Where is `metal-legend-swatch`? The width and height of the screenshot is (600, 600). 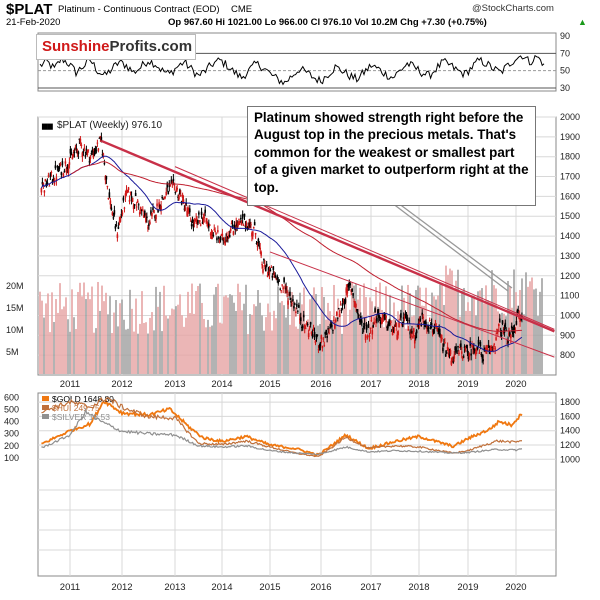
metal-legend-swatch is located at coordinates (45, 398).